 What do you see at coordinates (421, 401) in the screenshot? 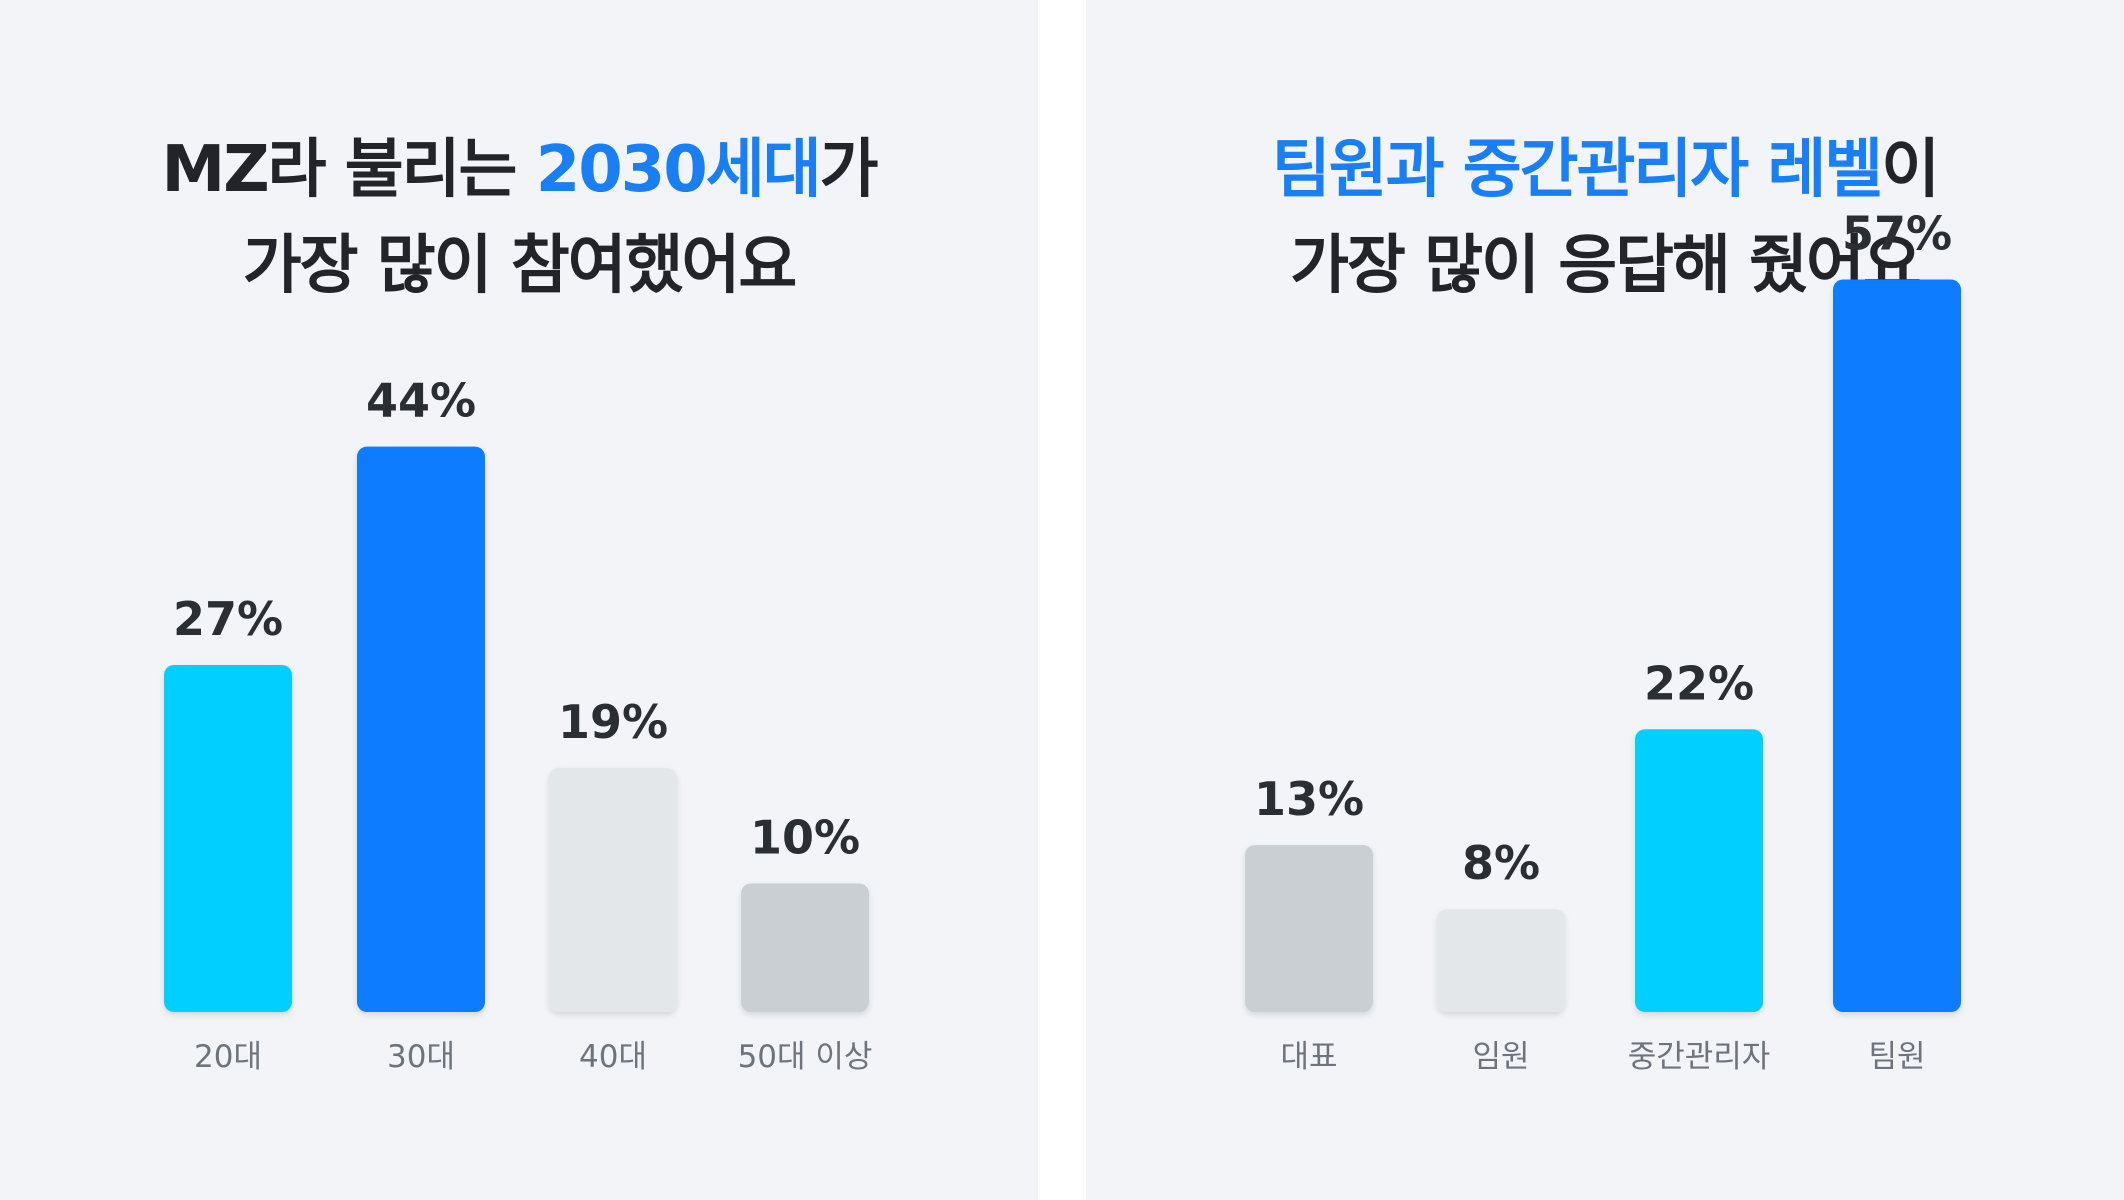
I see `left-value-label-2: 44%` at bounding box center [421, 401].